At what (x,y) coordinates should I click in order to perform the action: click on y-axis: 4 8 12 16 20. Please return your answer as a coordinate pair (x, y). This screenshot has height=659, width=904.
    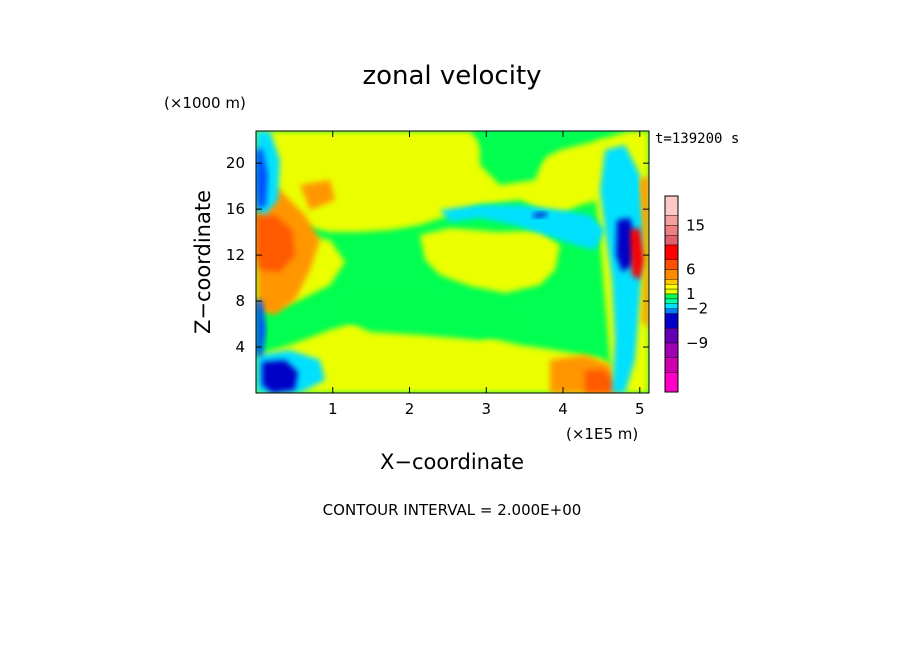
    Looking at the image, I should click on (437, 255).